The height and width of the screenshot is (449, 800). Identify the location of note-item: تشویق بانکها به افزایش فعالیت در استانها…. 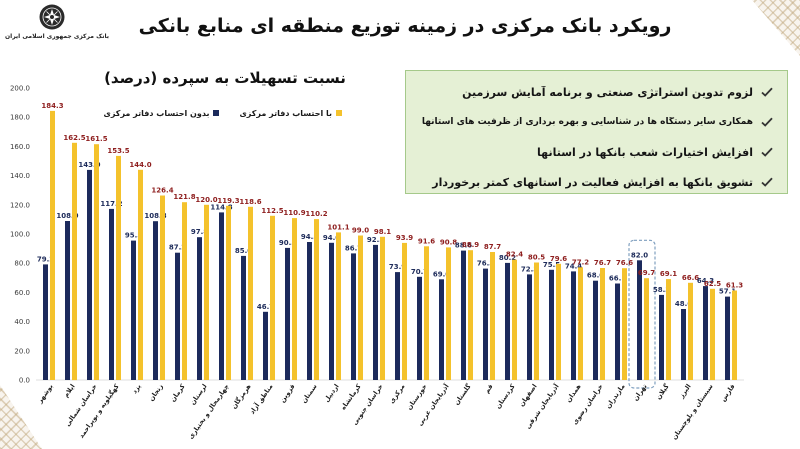
(596, 182).